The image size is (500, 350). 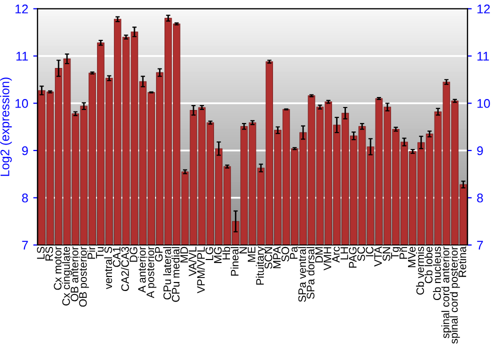 What do you see at coordinates (134, 254) in the screenshot?
I see `x-tick-label: DG` at bounding box center [134, 254].